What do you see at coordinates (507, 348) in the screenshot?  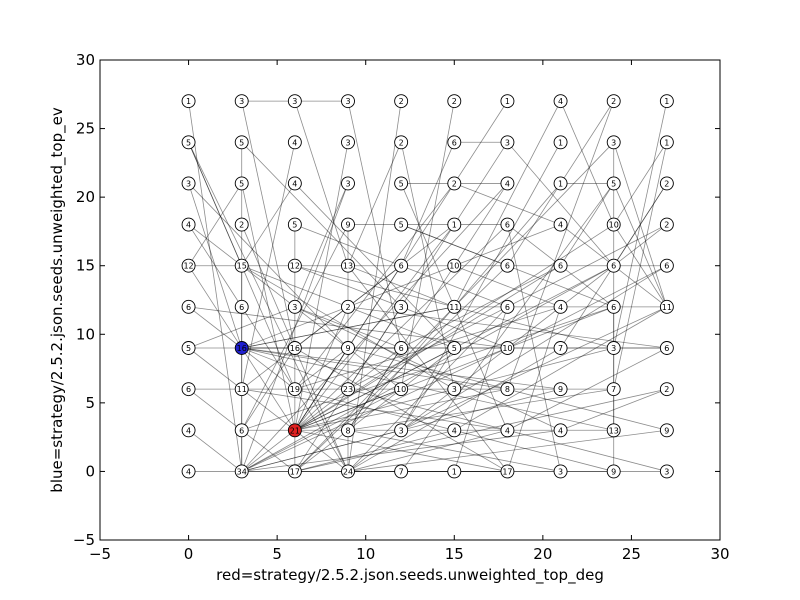 I see `graph-node: 10` at bounding box center [507, 348].